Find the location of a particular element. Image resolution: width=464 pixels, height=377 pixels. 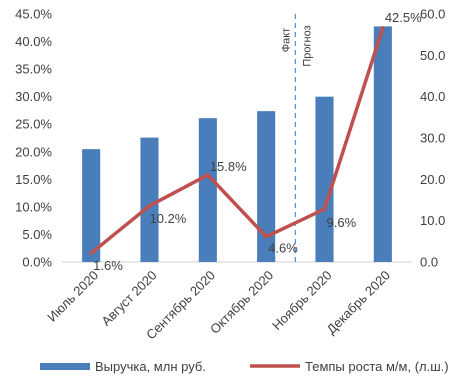

right-tick-label: 30.0 is located at coordinates (432, 138).